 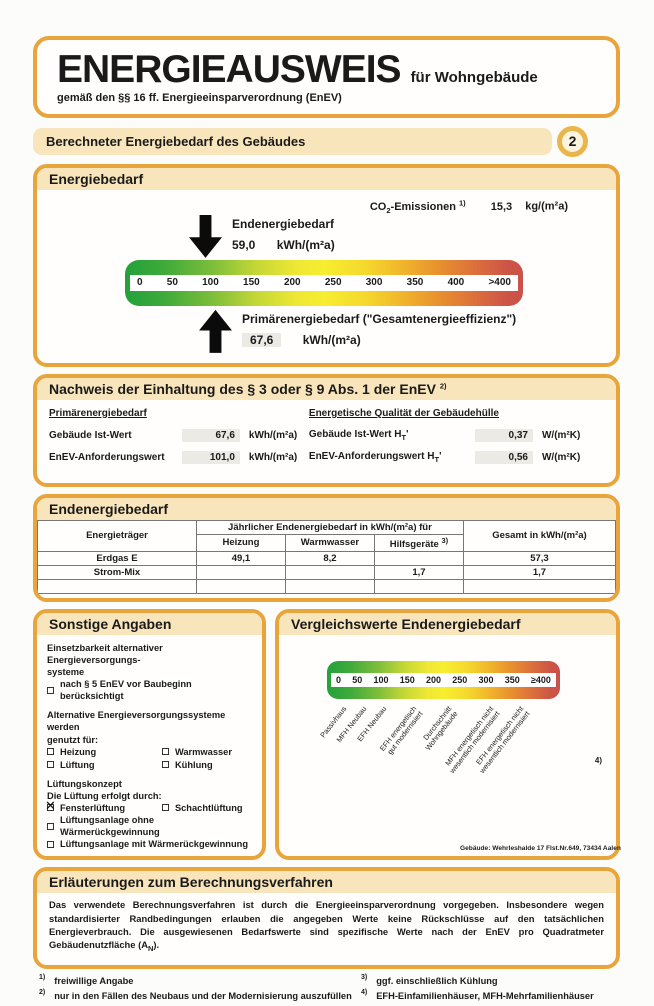 What do you see at coordinates (240, 572) in the screenshot?
I see `cell-heizung` at bounding box center [240, 572].